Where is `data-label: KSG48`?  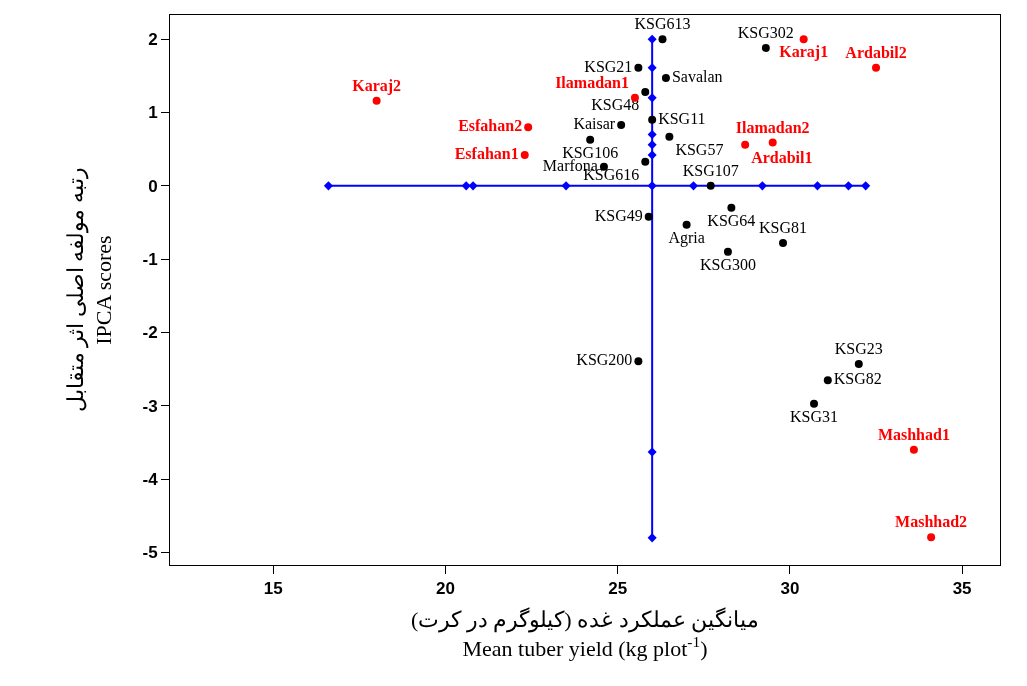 data-label: KSG48 is located at coordinates (615, 104).